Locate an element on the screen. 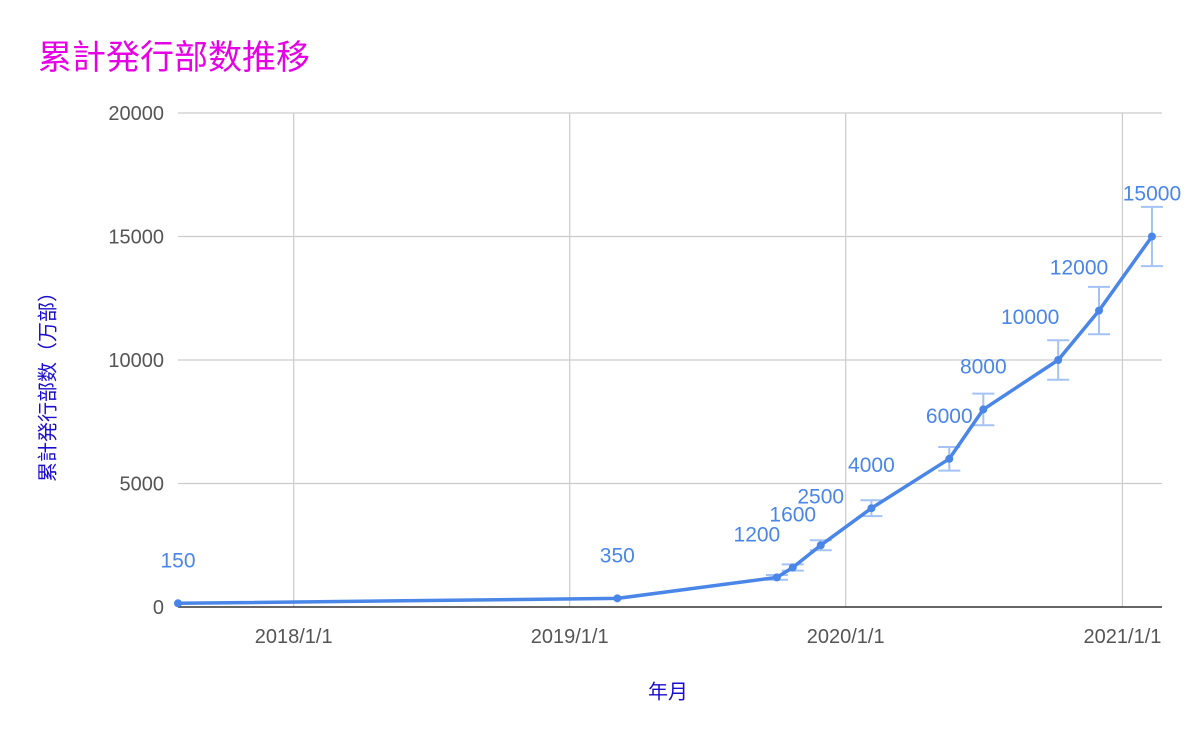 The image size is (1200, 742). x-tick-label: 2020/1/1 is located at coordinates (846, 637).